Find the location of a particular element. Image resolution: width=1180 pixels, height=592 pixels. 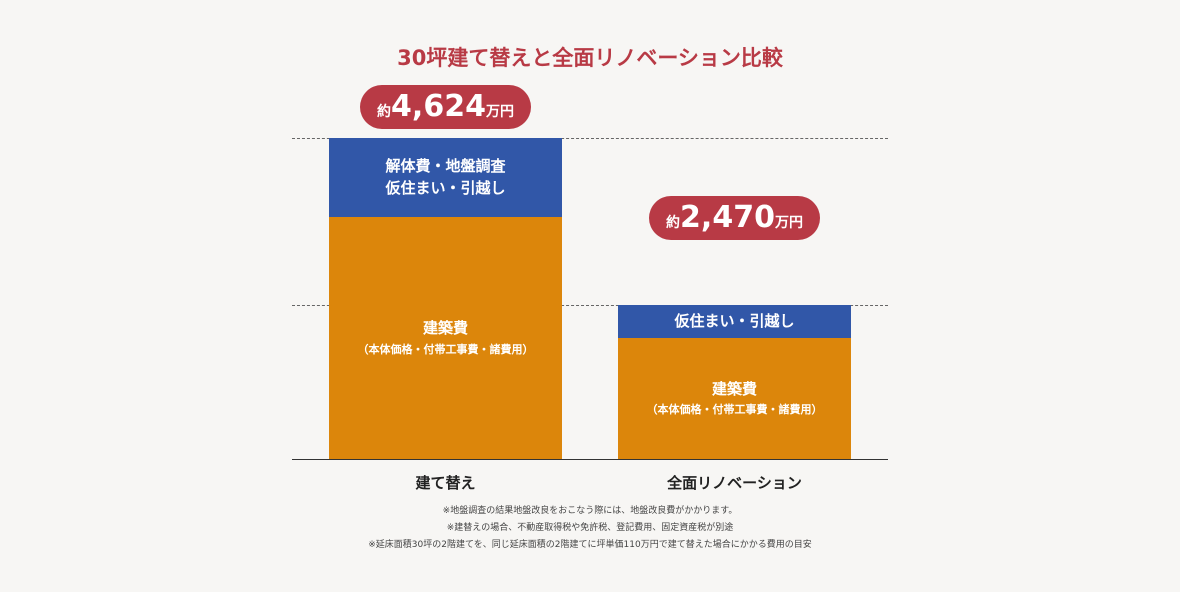

total-value: 2,470 is located at coordinates (727, 217).